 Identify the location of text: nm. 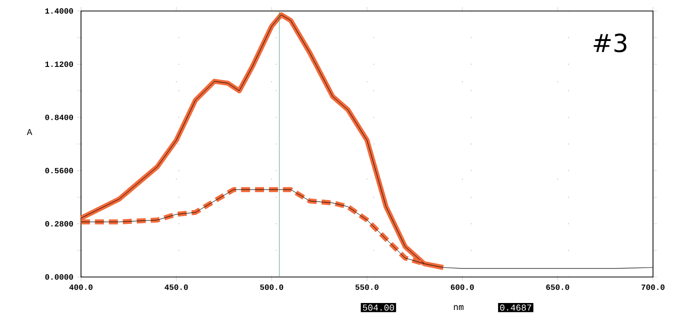
(459, 307).